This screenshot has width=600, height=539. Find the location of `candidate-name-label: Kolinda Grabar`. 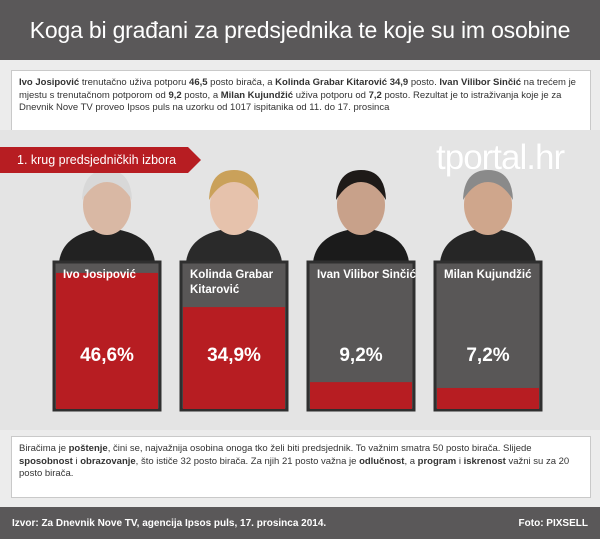

candidate-name-label: Kolinda Grabar is located at coordinates (232, 275).